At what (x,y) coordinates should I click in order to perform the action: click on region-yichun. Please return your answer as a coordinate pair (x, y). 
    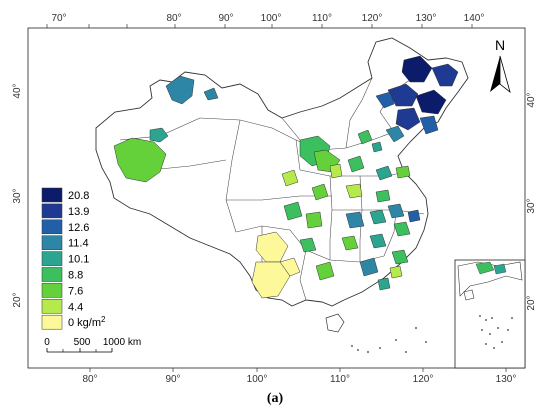
    Looking at the image, I should click on (445, 75).